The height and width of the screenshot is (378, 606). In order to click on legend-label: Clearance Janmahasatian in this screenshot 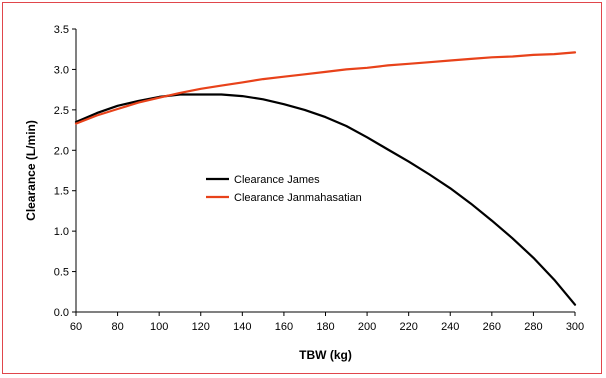, I will do `click(298, 198)`.